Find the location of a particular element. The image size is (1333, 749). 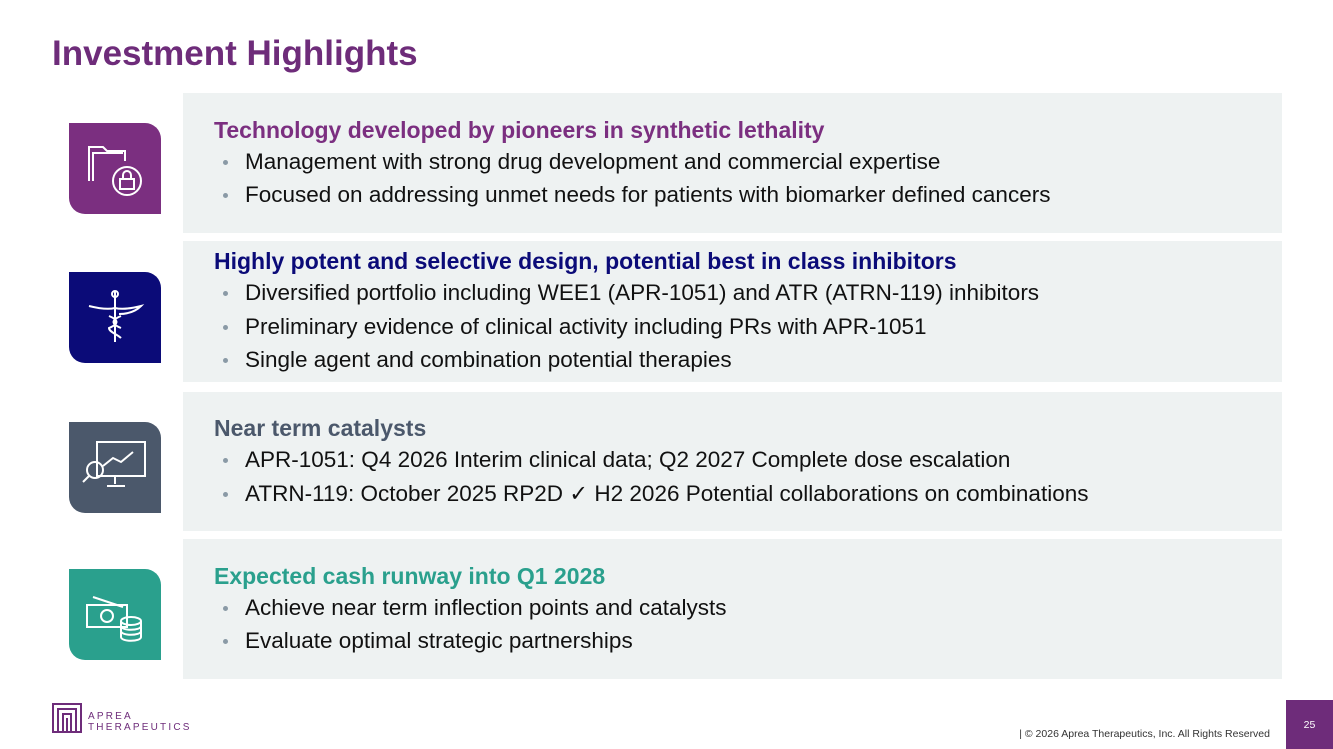

section-heading: Expected cash runway into Q1 2028 is located at coordinates (410, 575).